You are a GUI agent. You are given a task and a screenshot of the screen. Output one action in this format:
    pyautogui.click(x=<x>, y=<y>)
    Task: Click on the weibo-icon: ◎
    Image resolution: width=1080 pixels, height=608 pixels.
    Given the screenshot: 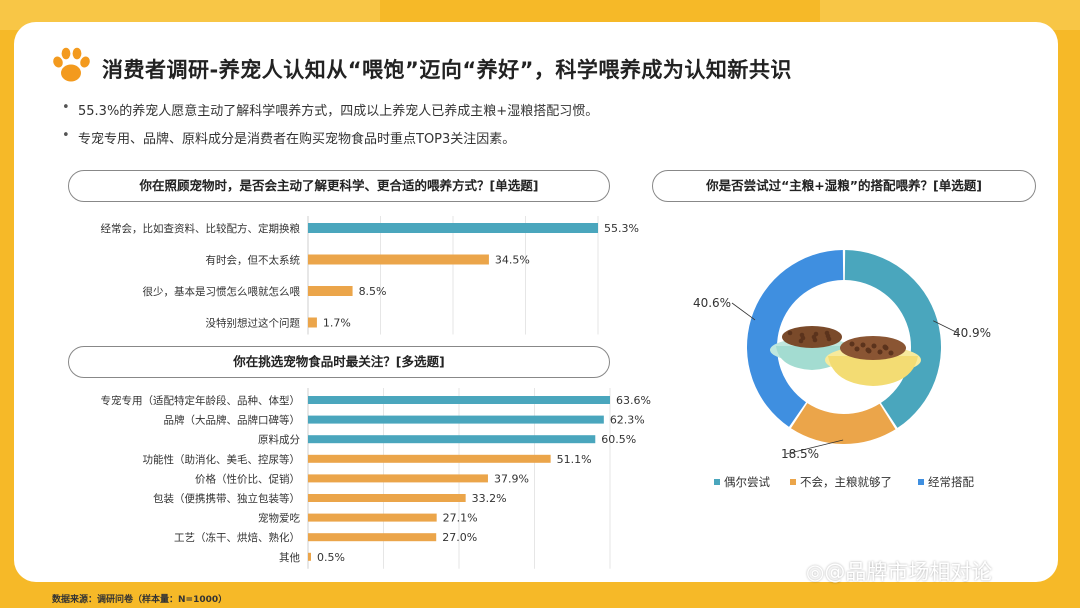 What is the action you would take?
    pyautogui.click(x=815, y=572)
    